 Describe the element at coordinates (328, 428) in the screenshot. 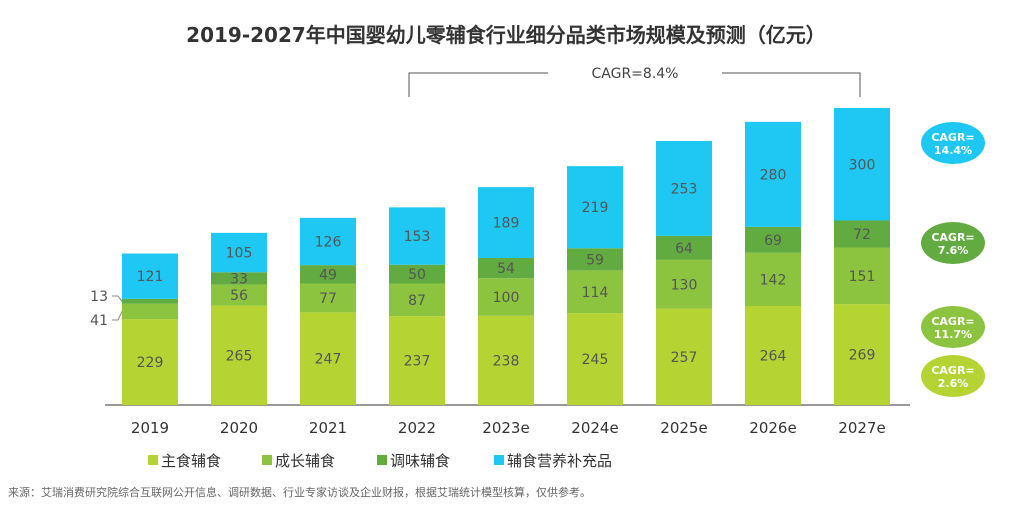

I see `x-tick-label: 2021` at that location.